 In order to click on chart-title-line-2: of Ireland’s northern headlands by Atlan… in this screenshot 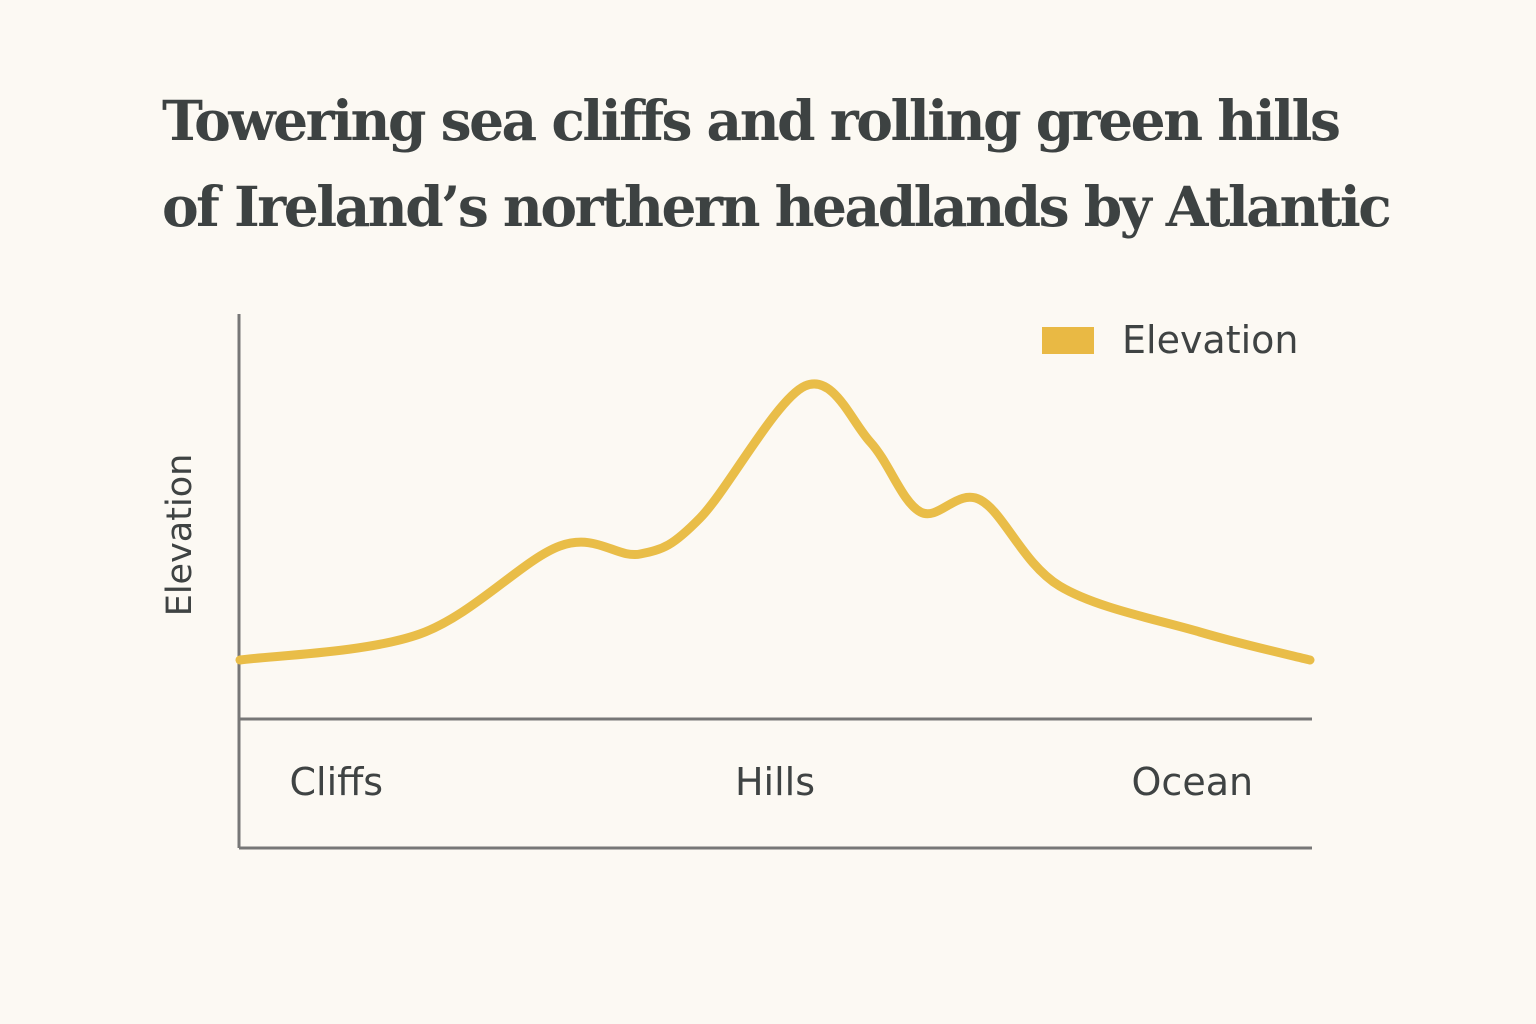, I will do `click(777, 206)`.